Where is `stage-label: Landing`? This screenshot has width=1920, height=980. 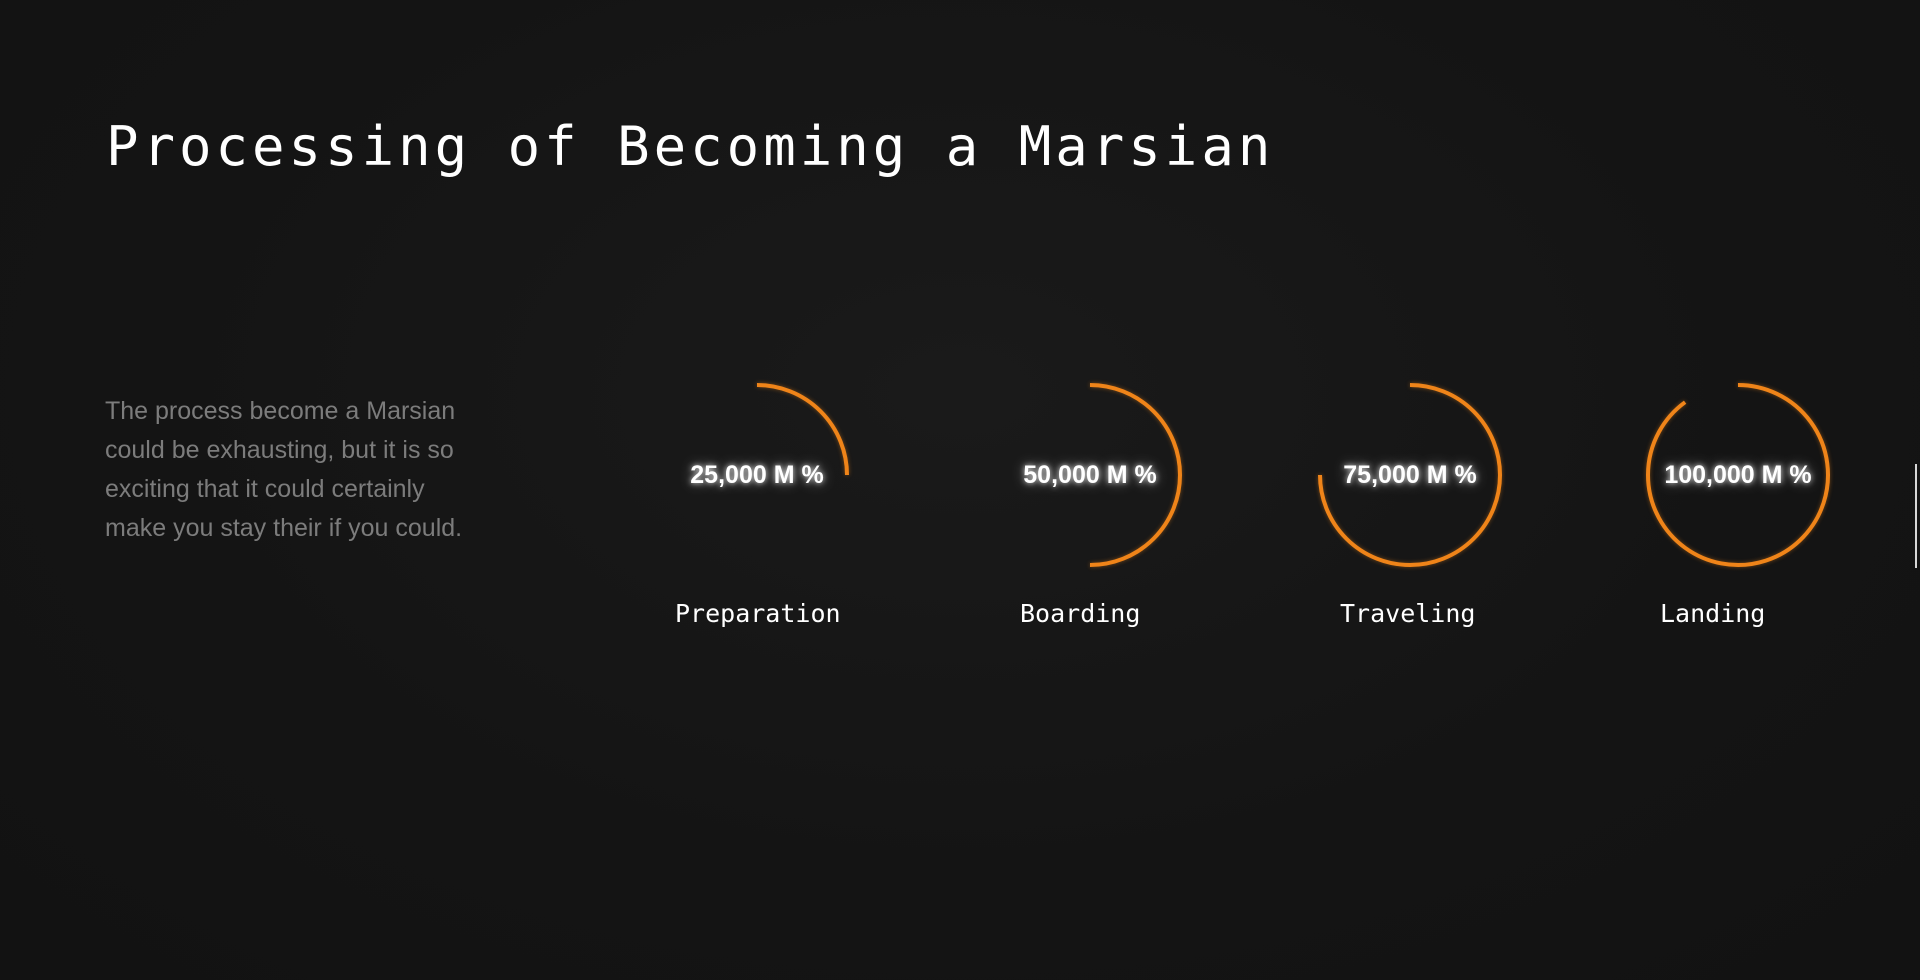
stage-label: Landing is located at coordinates (1713, 613).